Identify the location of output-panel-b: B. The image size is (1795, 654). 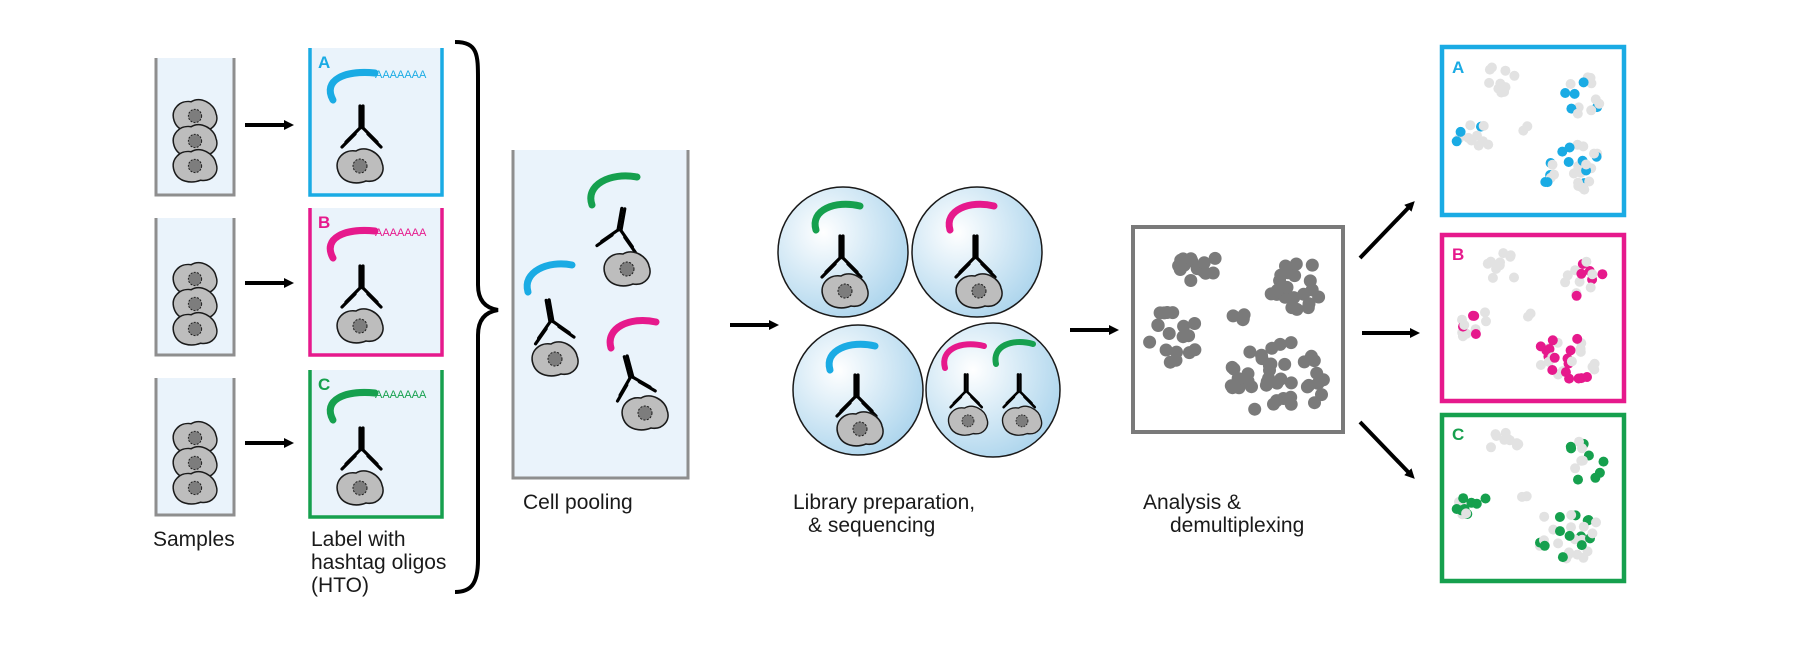
(1533, 318).